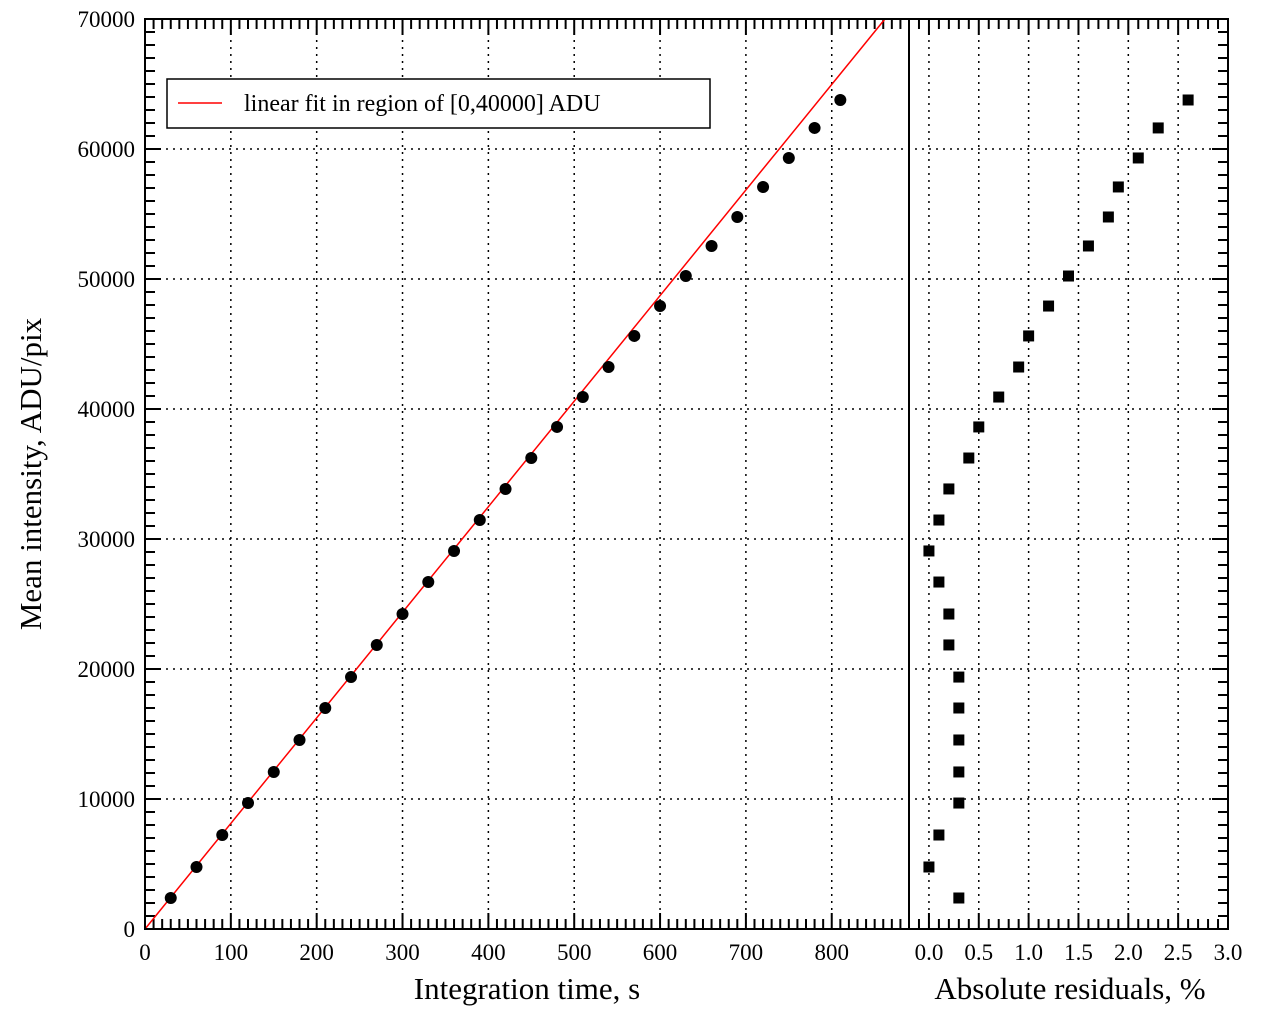 This screenshot has width=1263, height=1026. I want to click on x-tick-label: 100, so click(231, 952).